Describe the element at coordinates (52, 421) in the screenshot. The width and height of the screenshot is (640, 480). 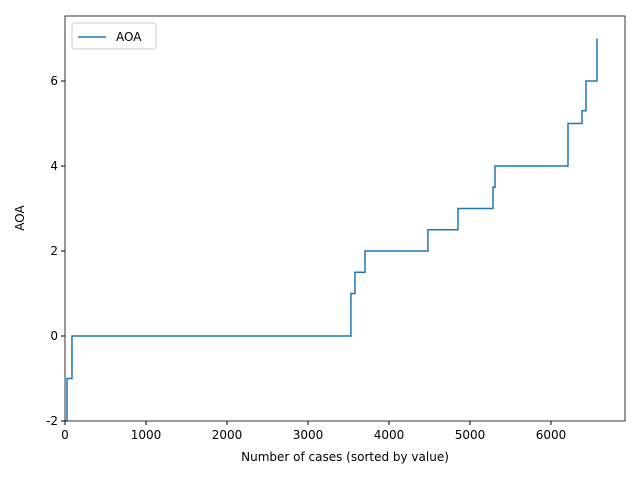
I see `y-tick-label: -2` at that location.